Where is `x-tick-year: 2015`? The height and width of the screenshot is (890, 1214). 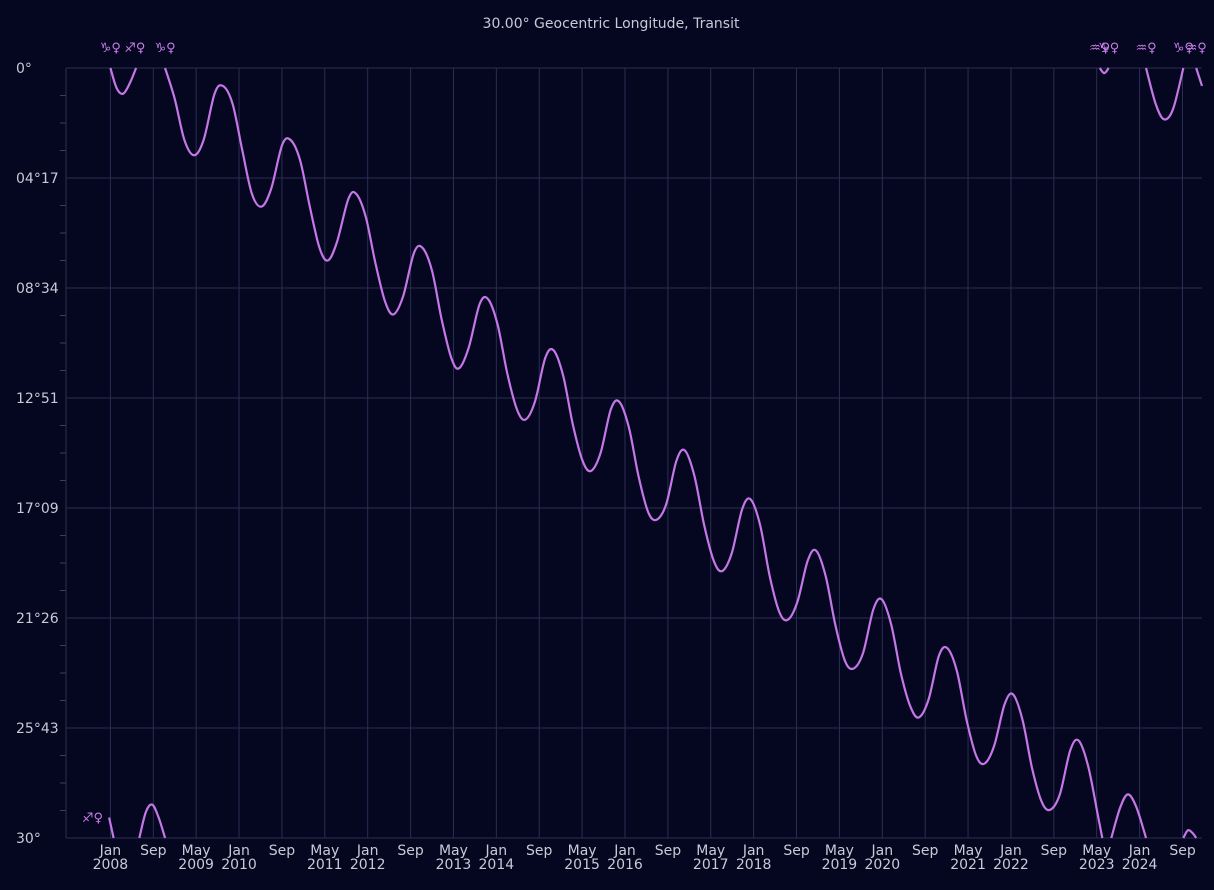
x-tick-year: 2015 is located at coordinates (582, 865).